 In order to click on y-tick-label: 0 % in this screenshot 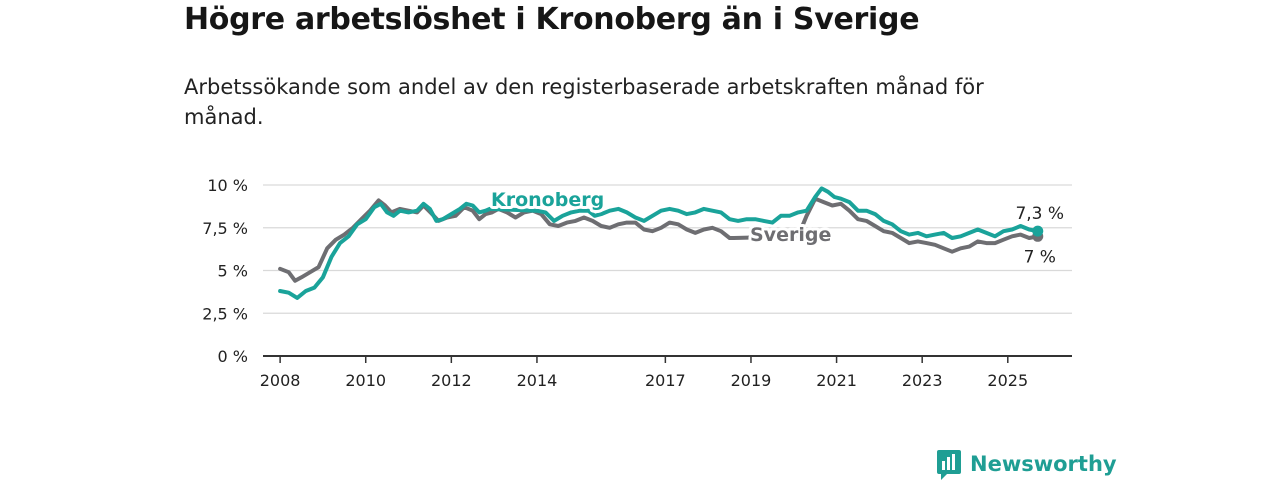, I will do `click(233, 356)`.